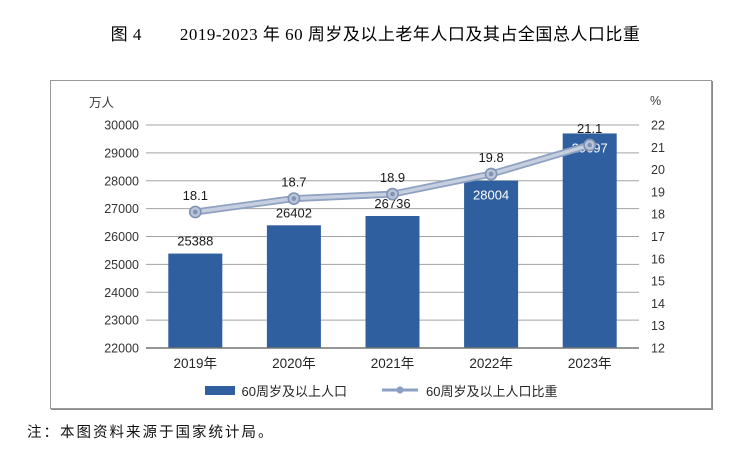  I want to click on y-axis-tick-label-right: 14, so click(658, 304).